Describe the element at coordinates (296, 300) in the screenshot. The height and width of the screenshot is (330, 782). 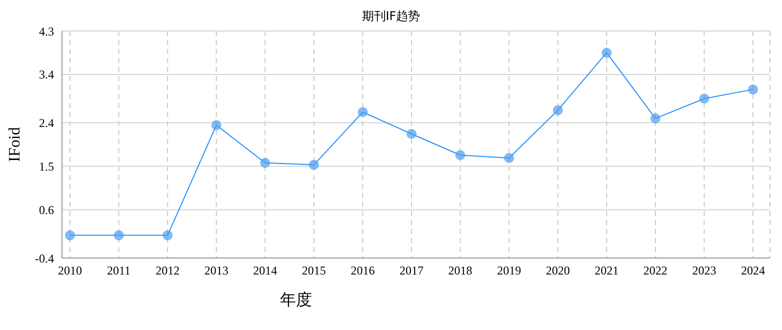
I see `x-axis-title: 年度` at that location.